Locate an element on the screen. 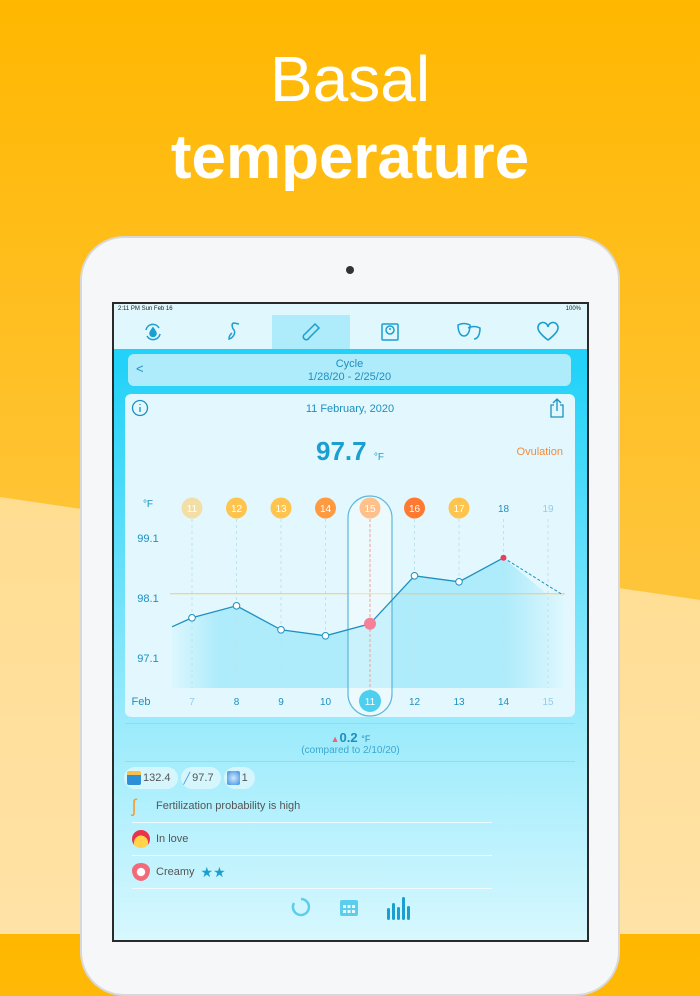 This screenshot has width=700, height=996. temperature-value: 97.7 °F is located at coordinates (350, 451).